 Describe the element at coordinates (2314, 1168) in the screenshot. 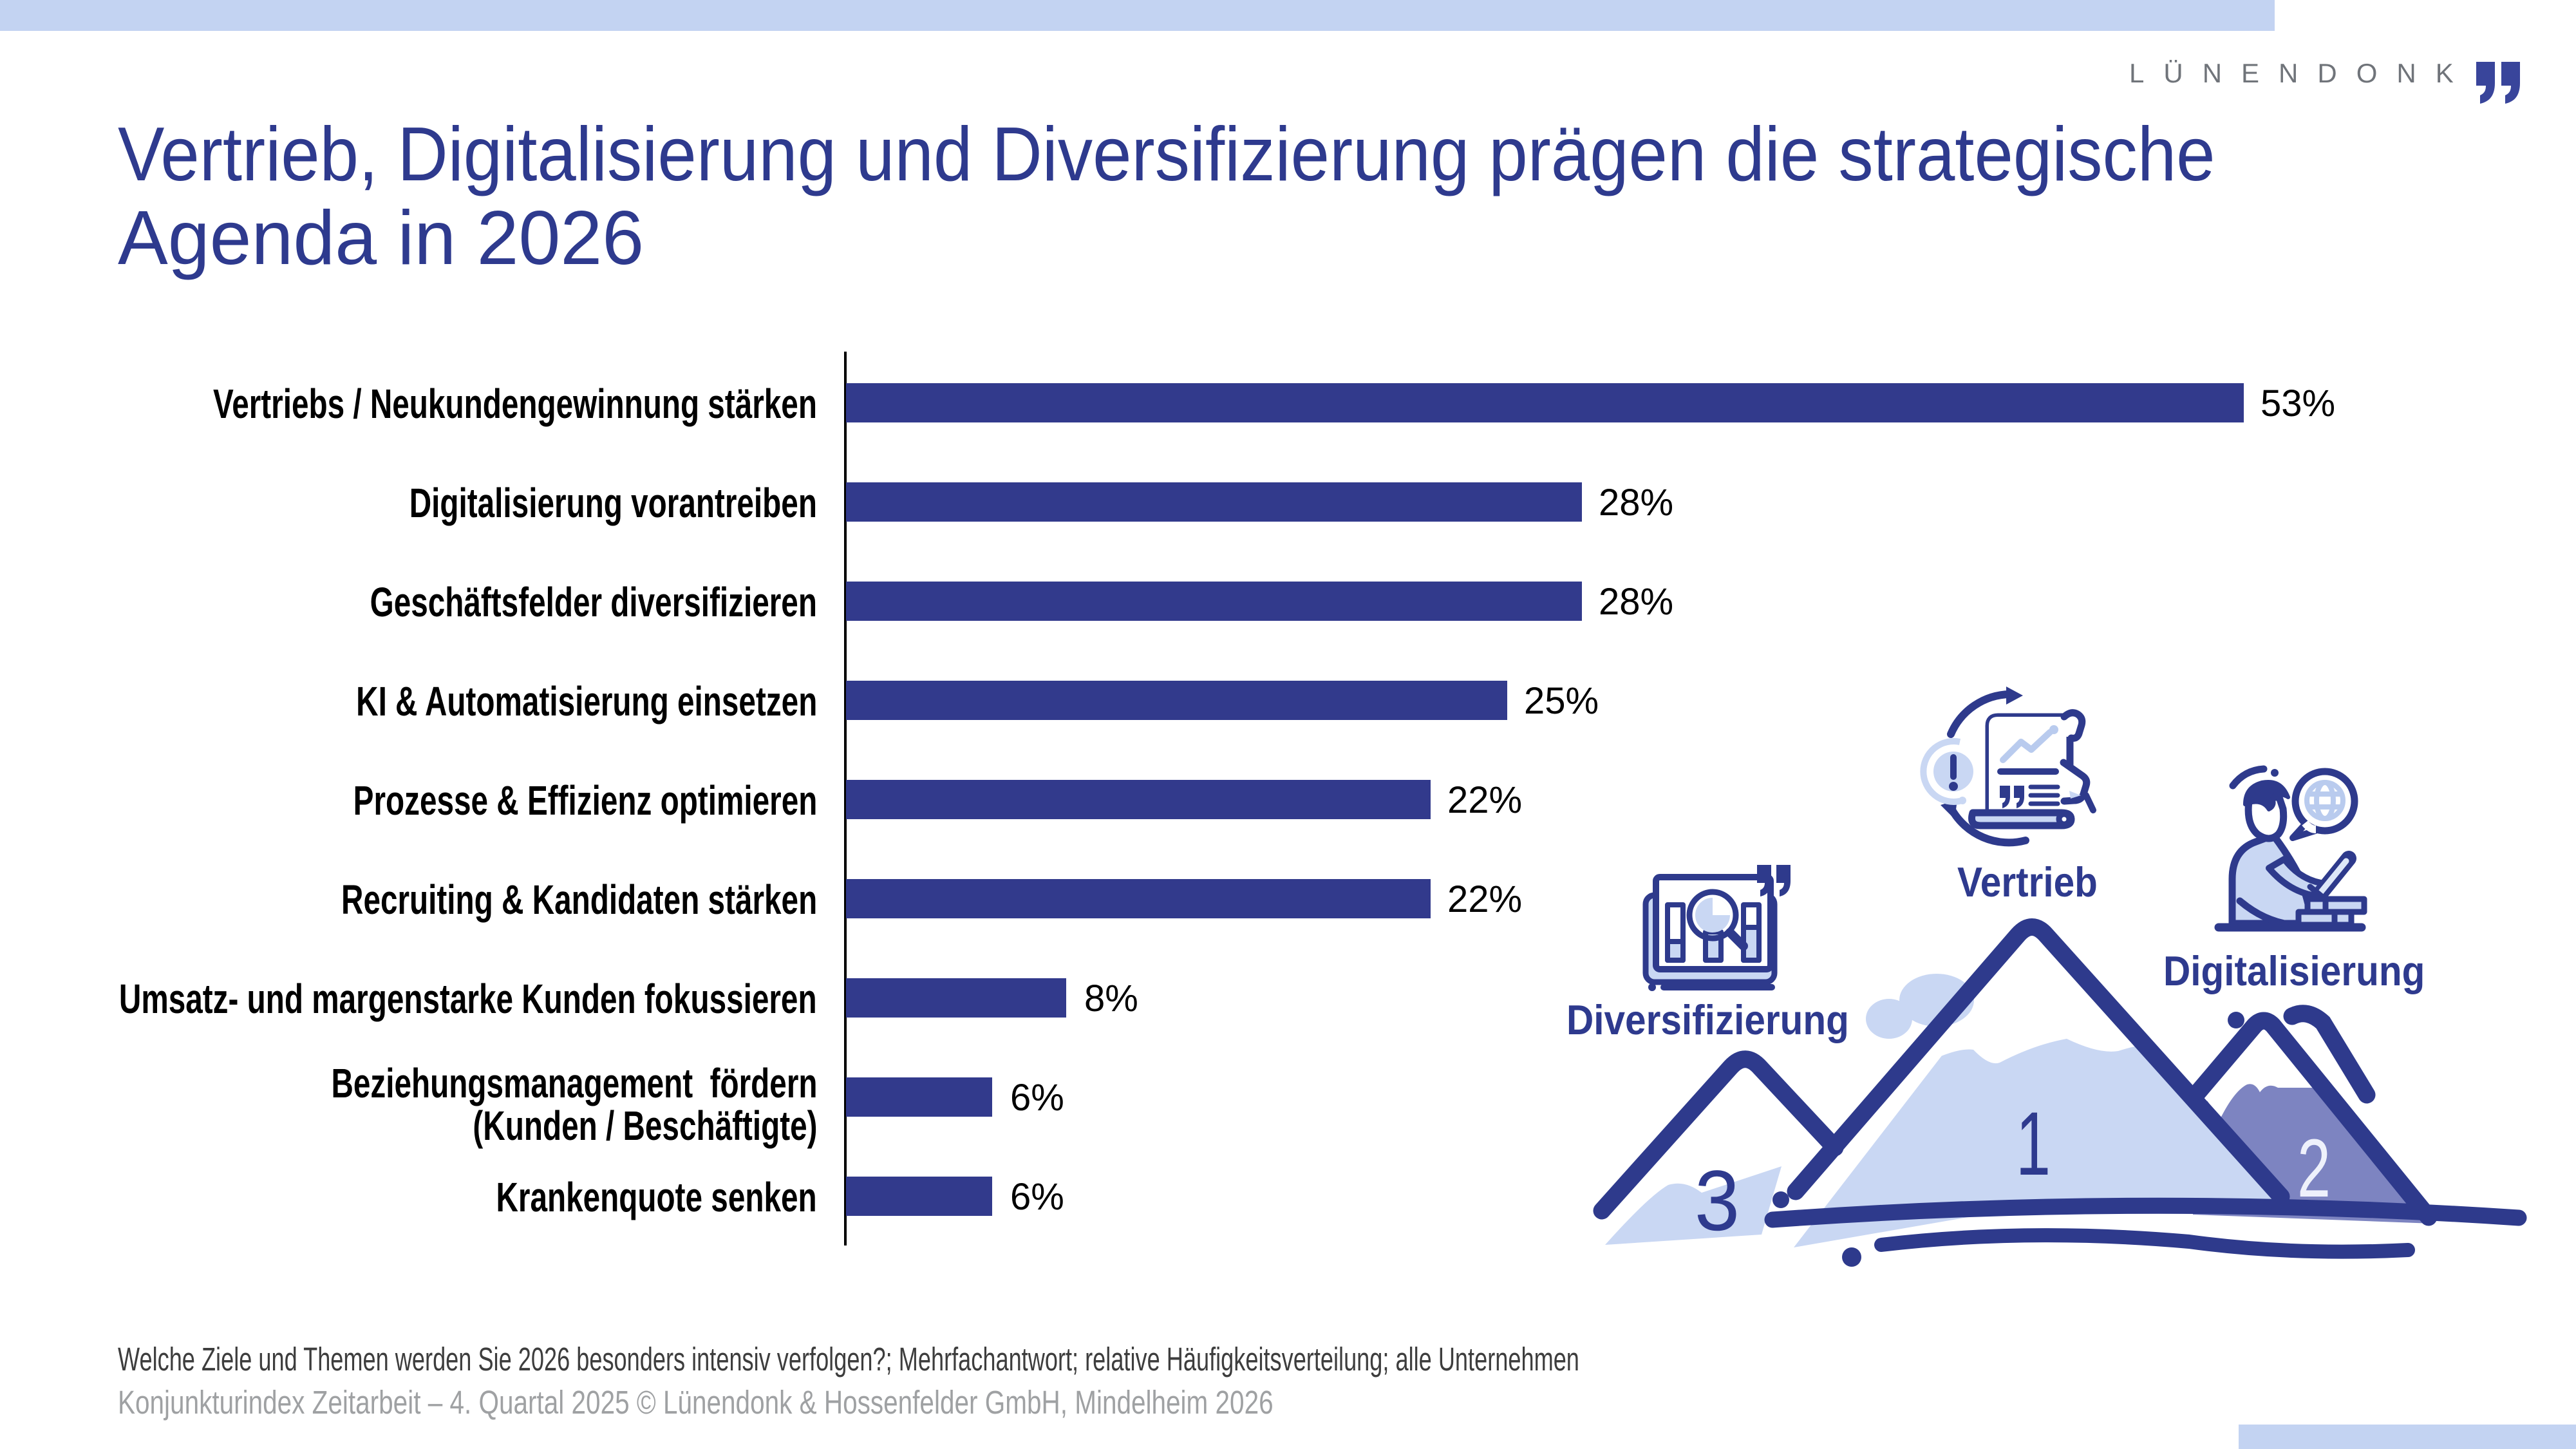

I see `svg-text: 2` at that location.